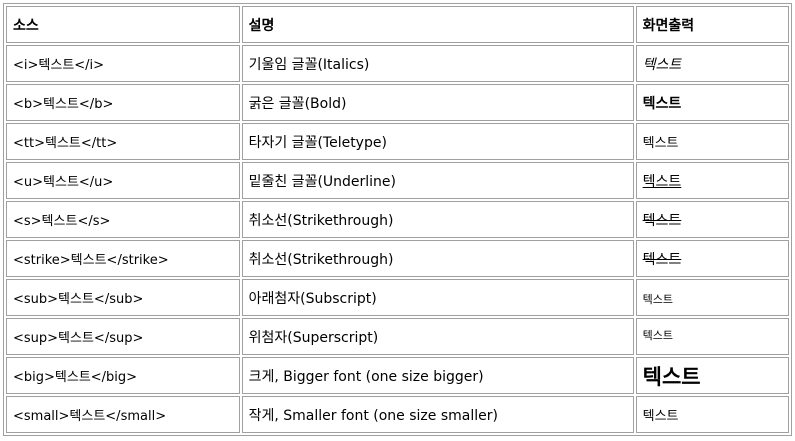  I want to click on description-cell: 타자기 글꼴(Teletype), so click(437, 141).